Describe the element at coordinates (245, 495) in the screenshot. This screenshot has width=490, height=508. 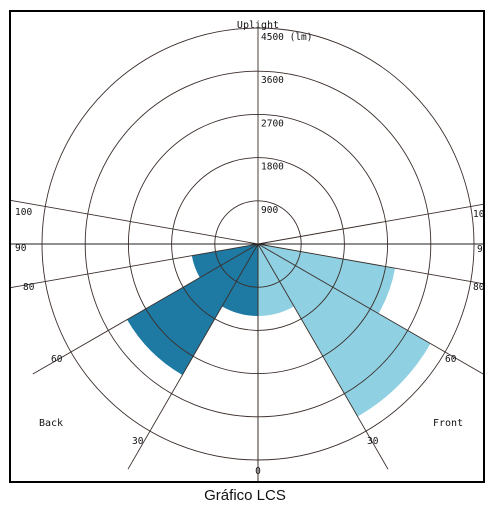
I see `chart-caption: Gráfico LCS` at that location.